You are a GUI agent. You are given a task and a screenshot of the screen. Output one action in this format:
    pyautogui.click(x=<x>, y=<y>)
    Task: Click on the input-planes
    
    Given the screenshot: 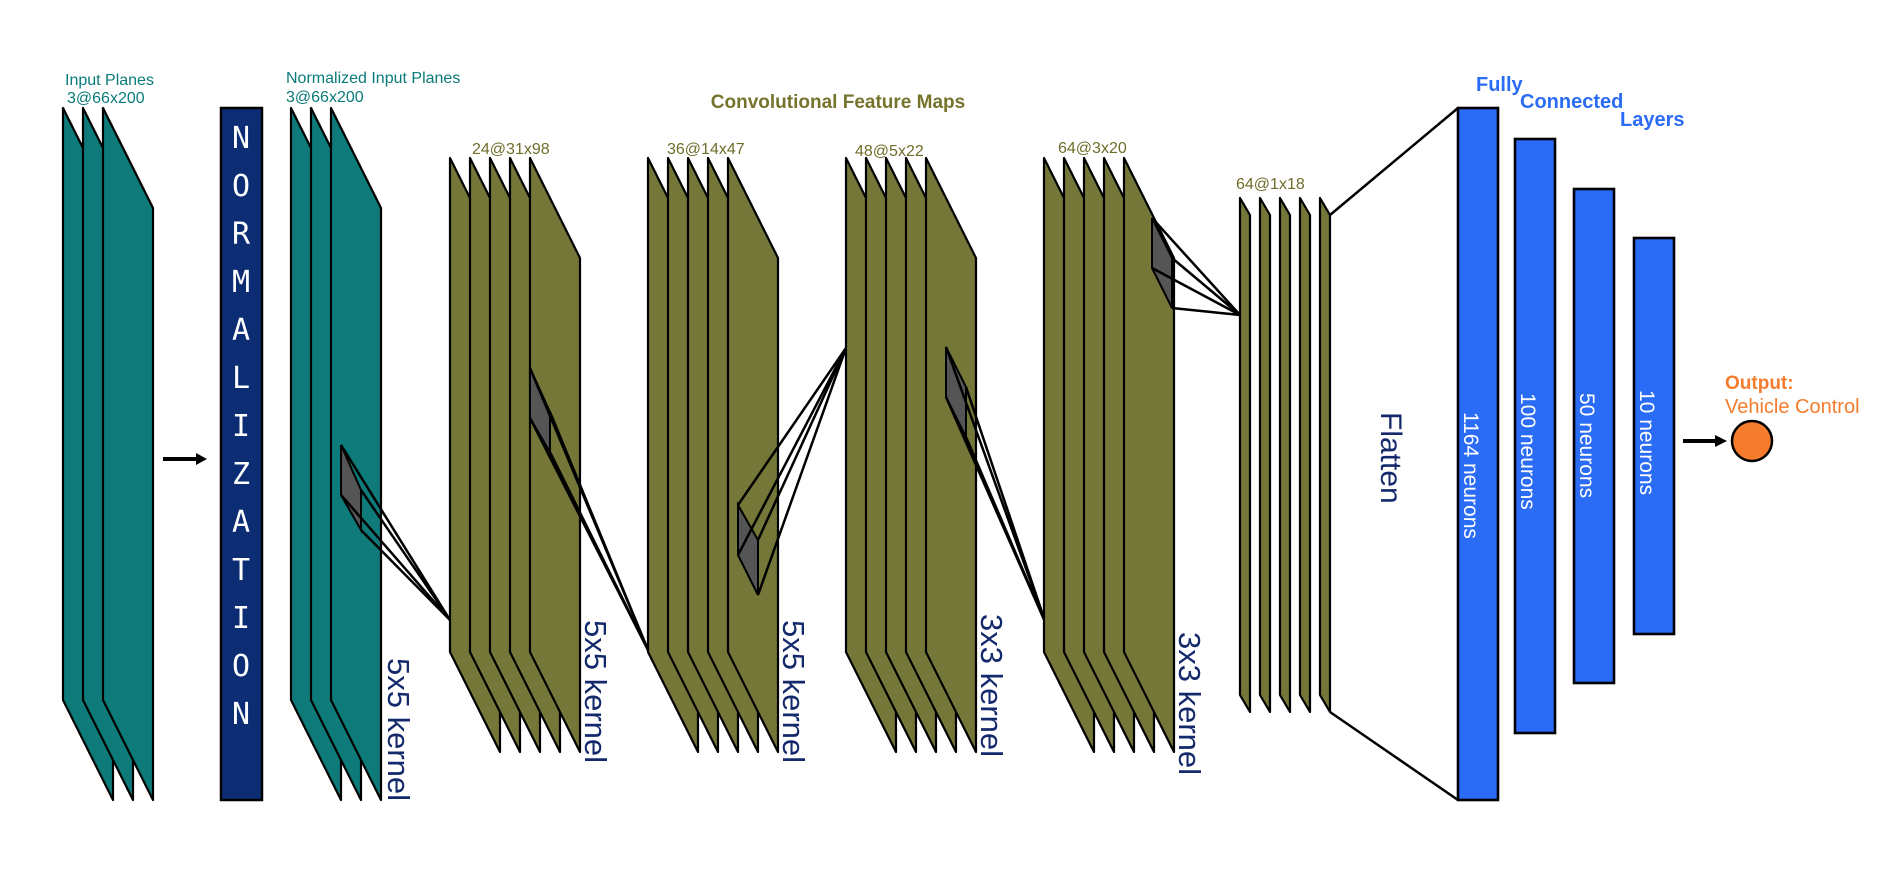 What is the action you would take?
    pyautogui.click(x=108, y=454)
    